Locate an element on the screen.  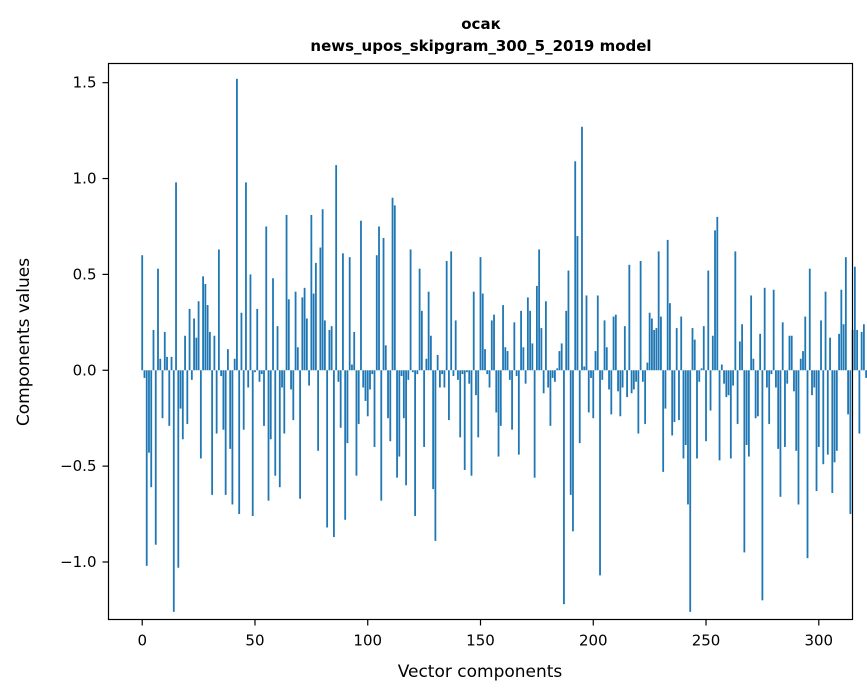
x-axis-label: Vector components is located at coordinates (480, 672).